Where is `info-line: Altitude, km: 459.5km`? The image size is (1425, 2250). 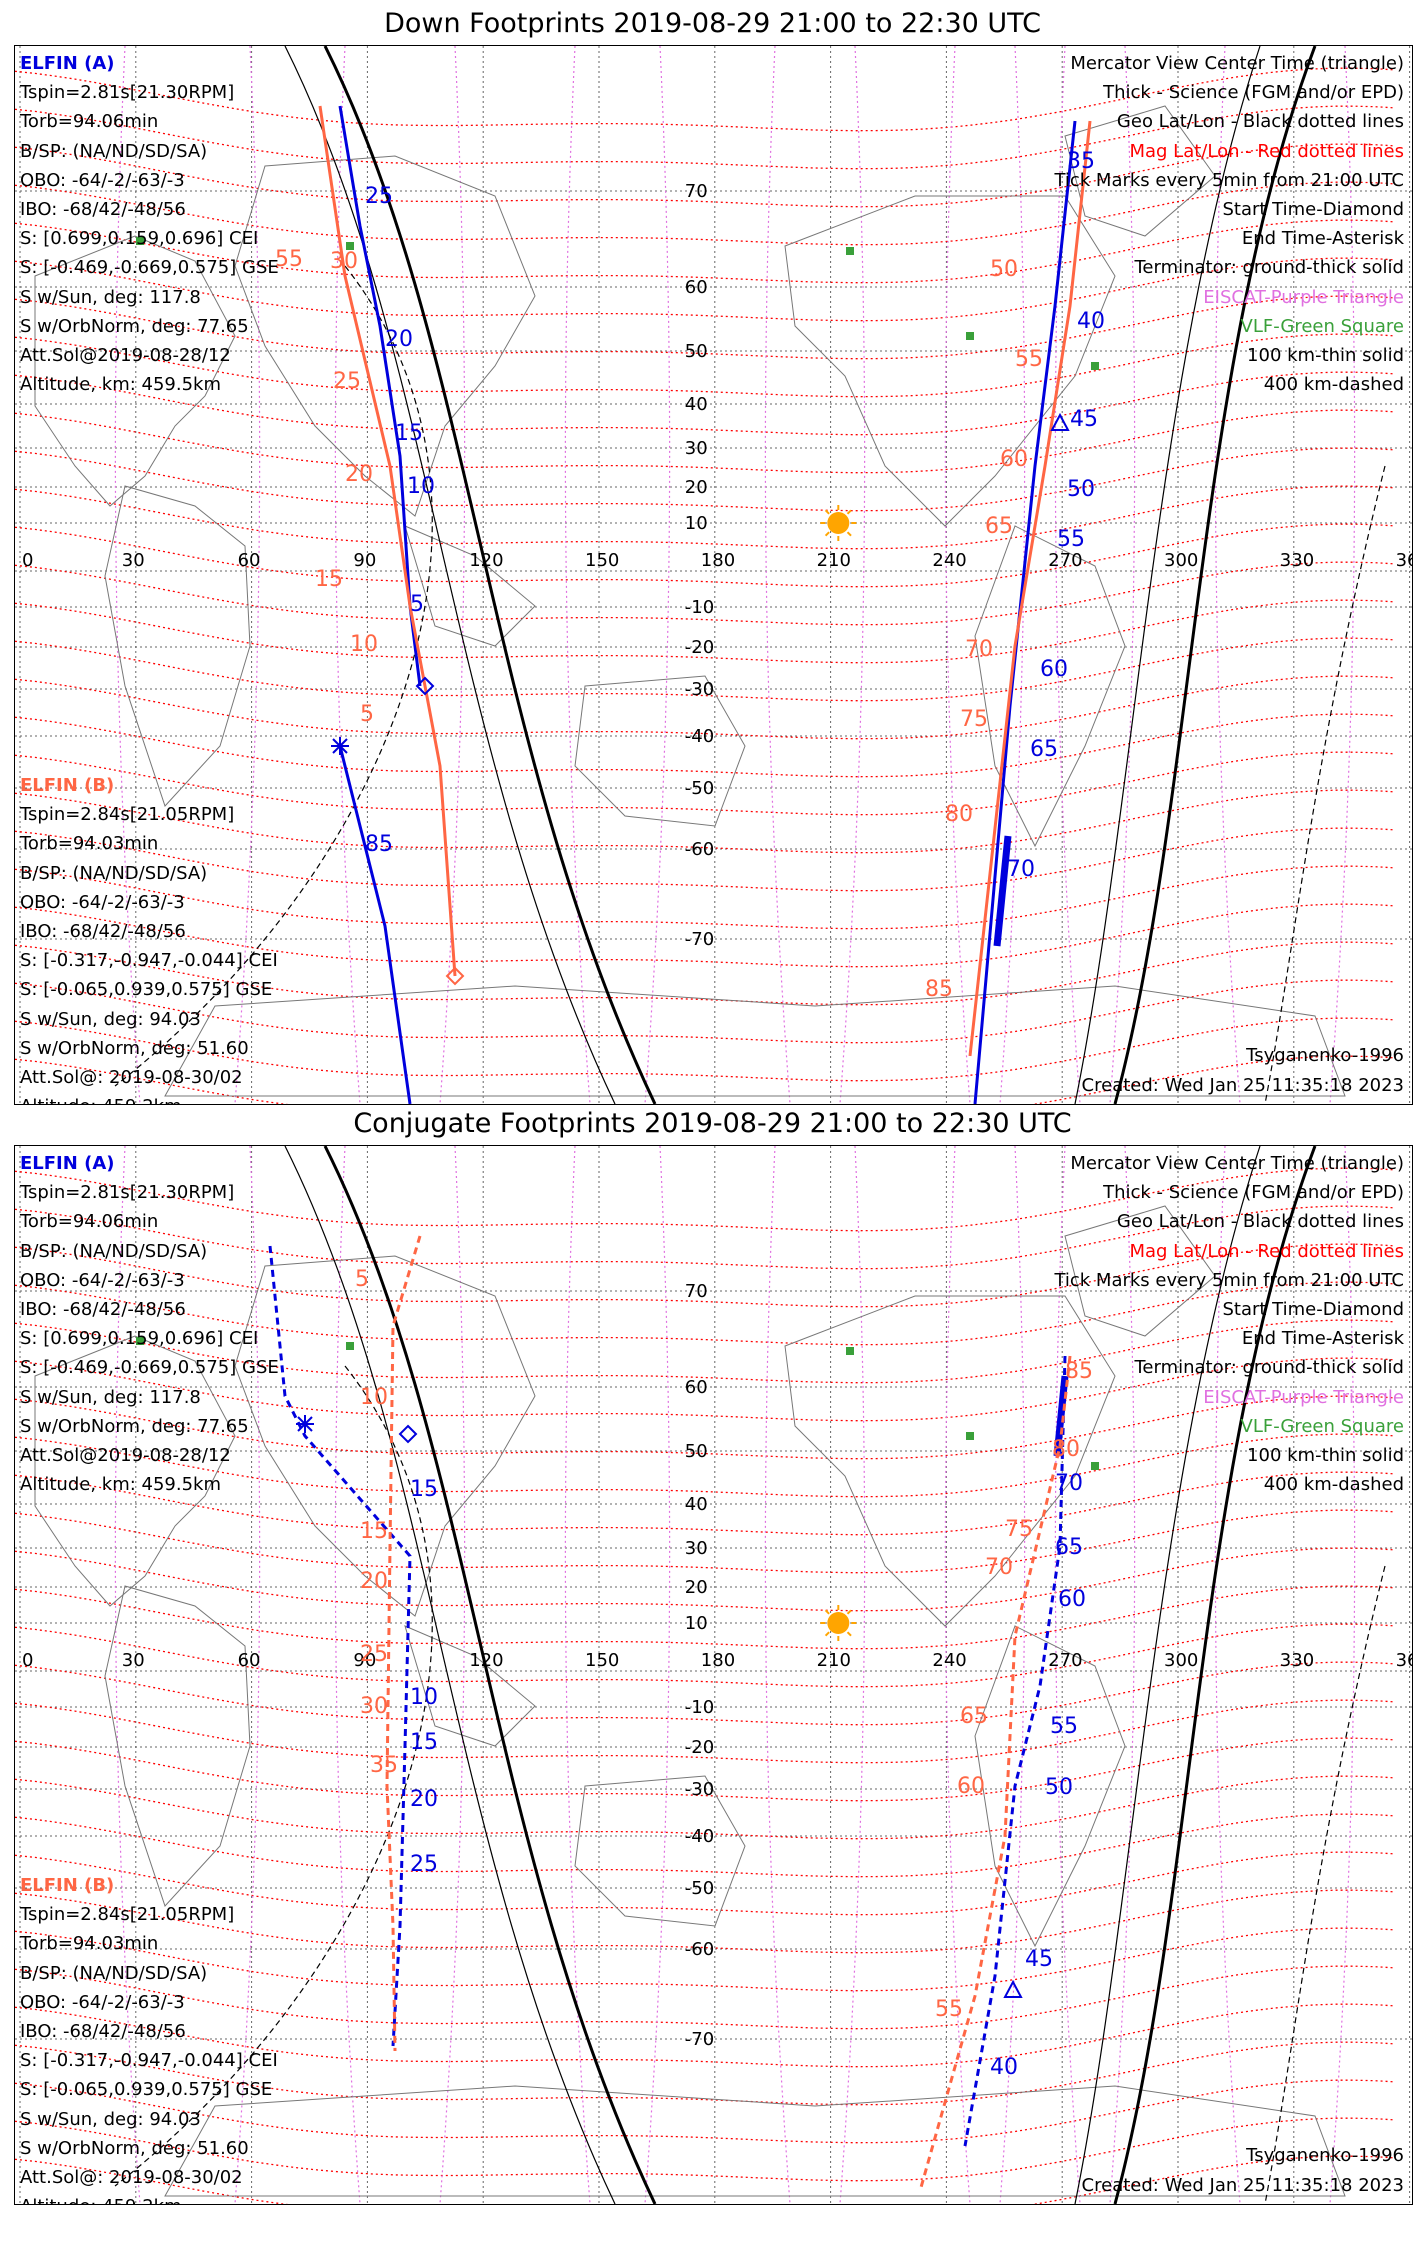
info-line: Altitude, km: 459.5km is located at coordinates (121, 385).